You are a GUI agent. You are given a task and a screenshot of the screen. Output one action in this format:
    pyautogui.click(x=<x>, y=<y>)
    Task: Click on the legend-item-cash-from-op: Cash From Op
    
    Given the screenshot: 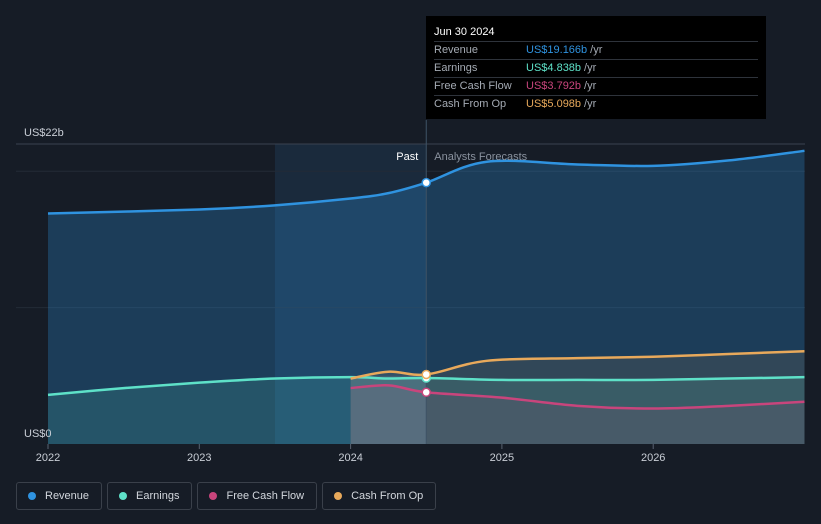 What is the action you would take?
    pyautogui.click(x=379, y=496)
    